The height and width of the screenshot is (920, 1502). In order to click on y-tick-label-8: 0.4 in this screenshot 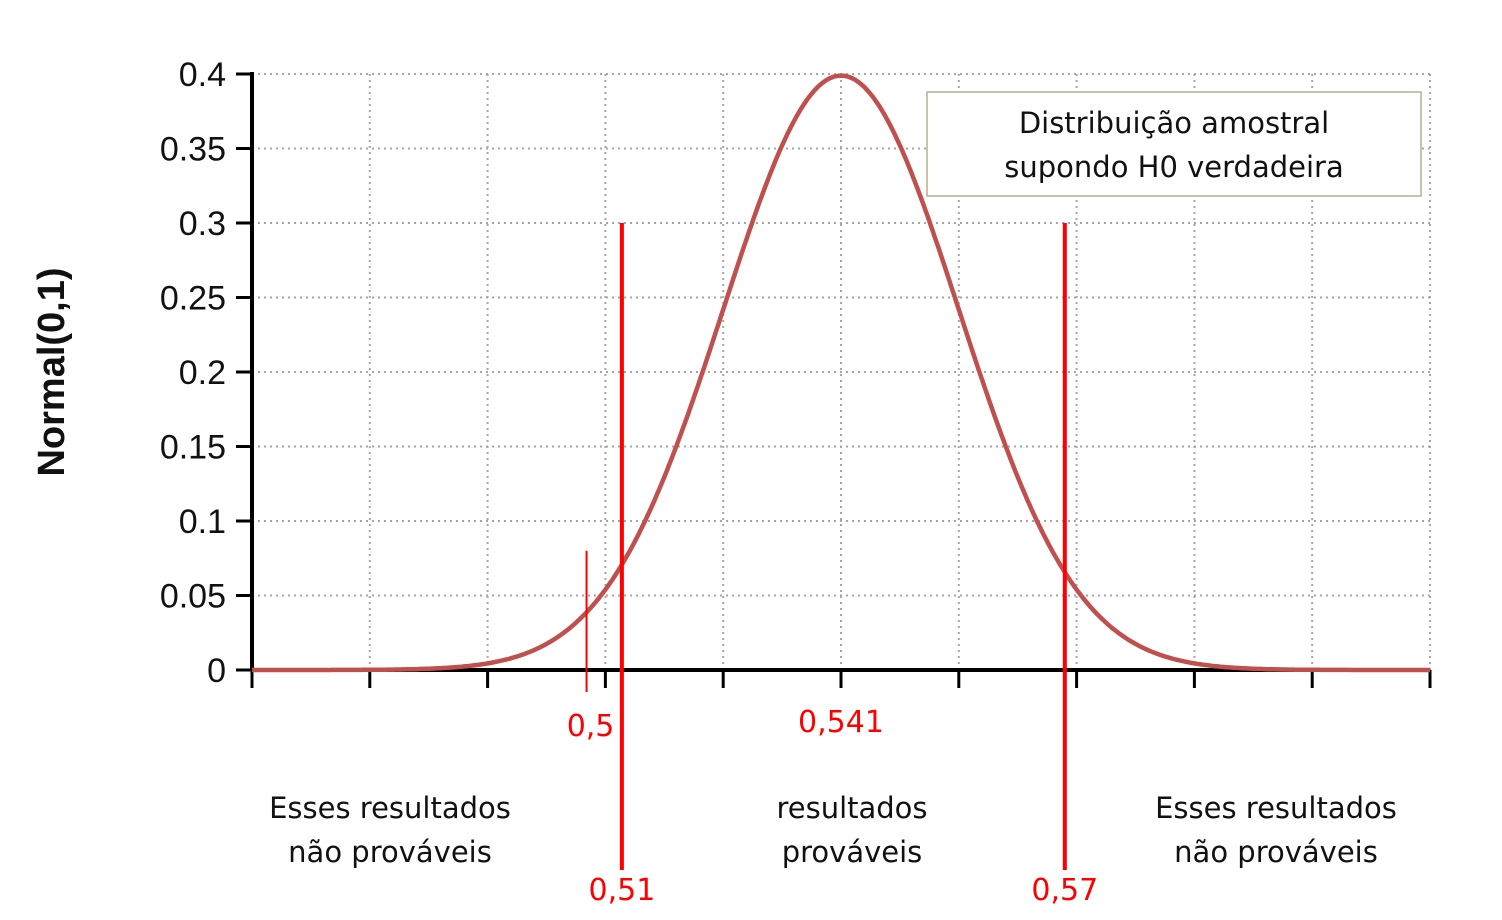, I will do `click(202, 75)`.